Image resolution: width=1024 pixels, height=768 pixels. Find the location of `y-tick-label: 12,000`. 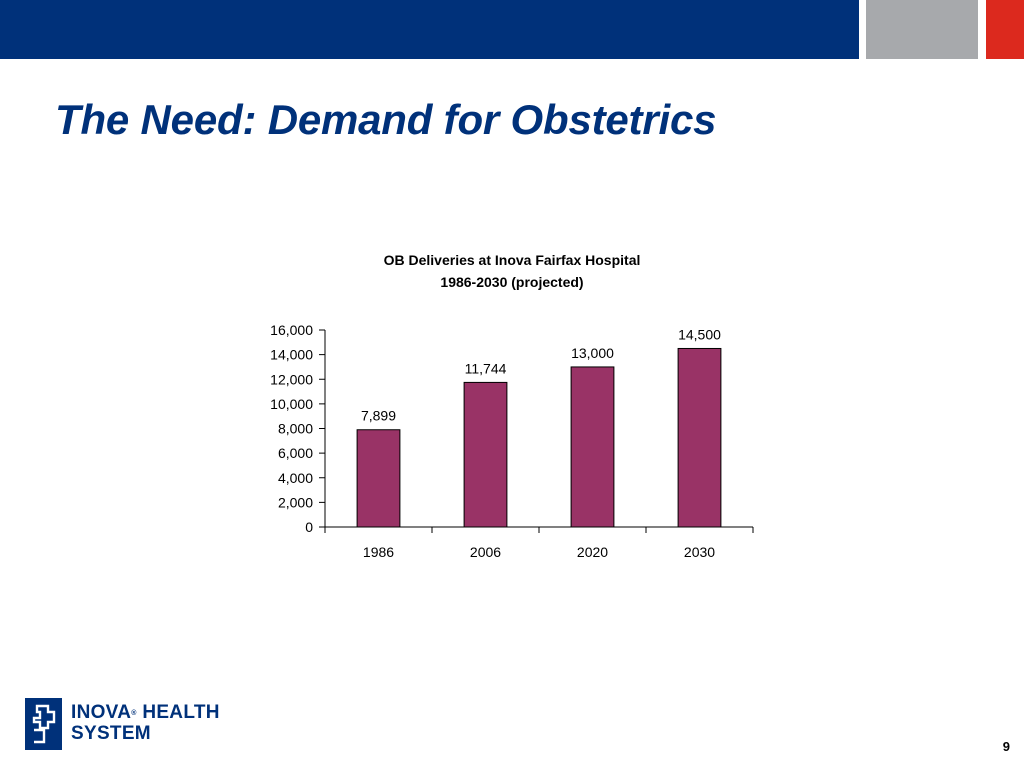

y-tick-label: 12,000 is located at coordinates (291, 379).